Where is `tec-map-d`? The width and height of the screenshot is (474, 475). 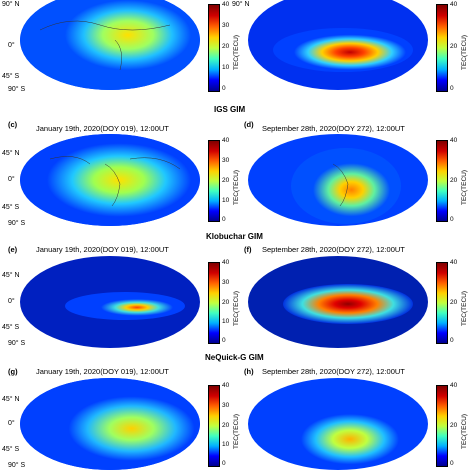
tec-map-d is located at coordinates (338, 180).